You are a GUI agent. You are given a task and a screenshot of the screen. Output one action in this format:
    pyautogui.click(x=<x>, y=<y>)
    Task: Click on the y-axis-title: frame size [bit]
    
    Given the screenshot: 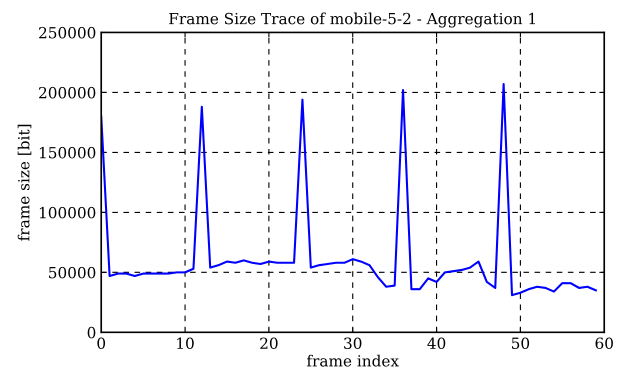 What is the action you would take?
    pyautogui.click(x=25, y=182)
    